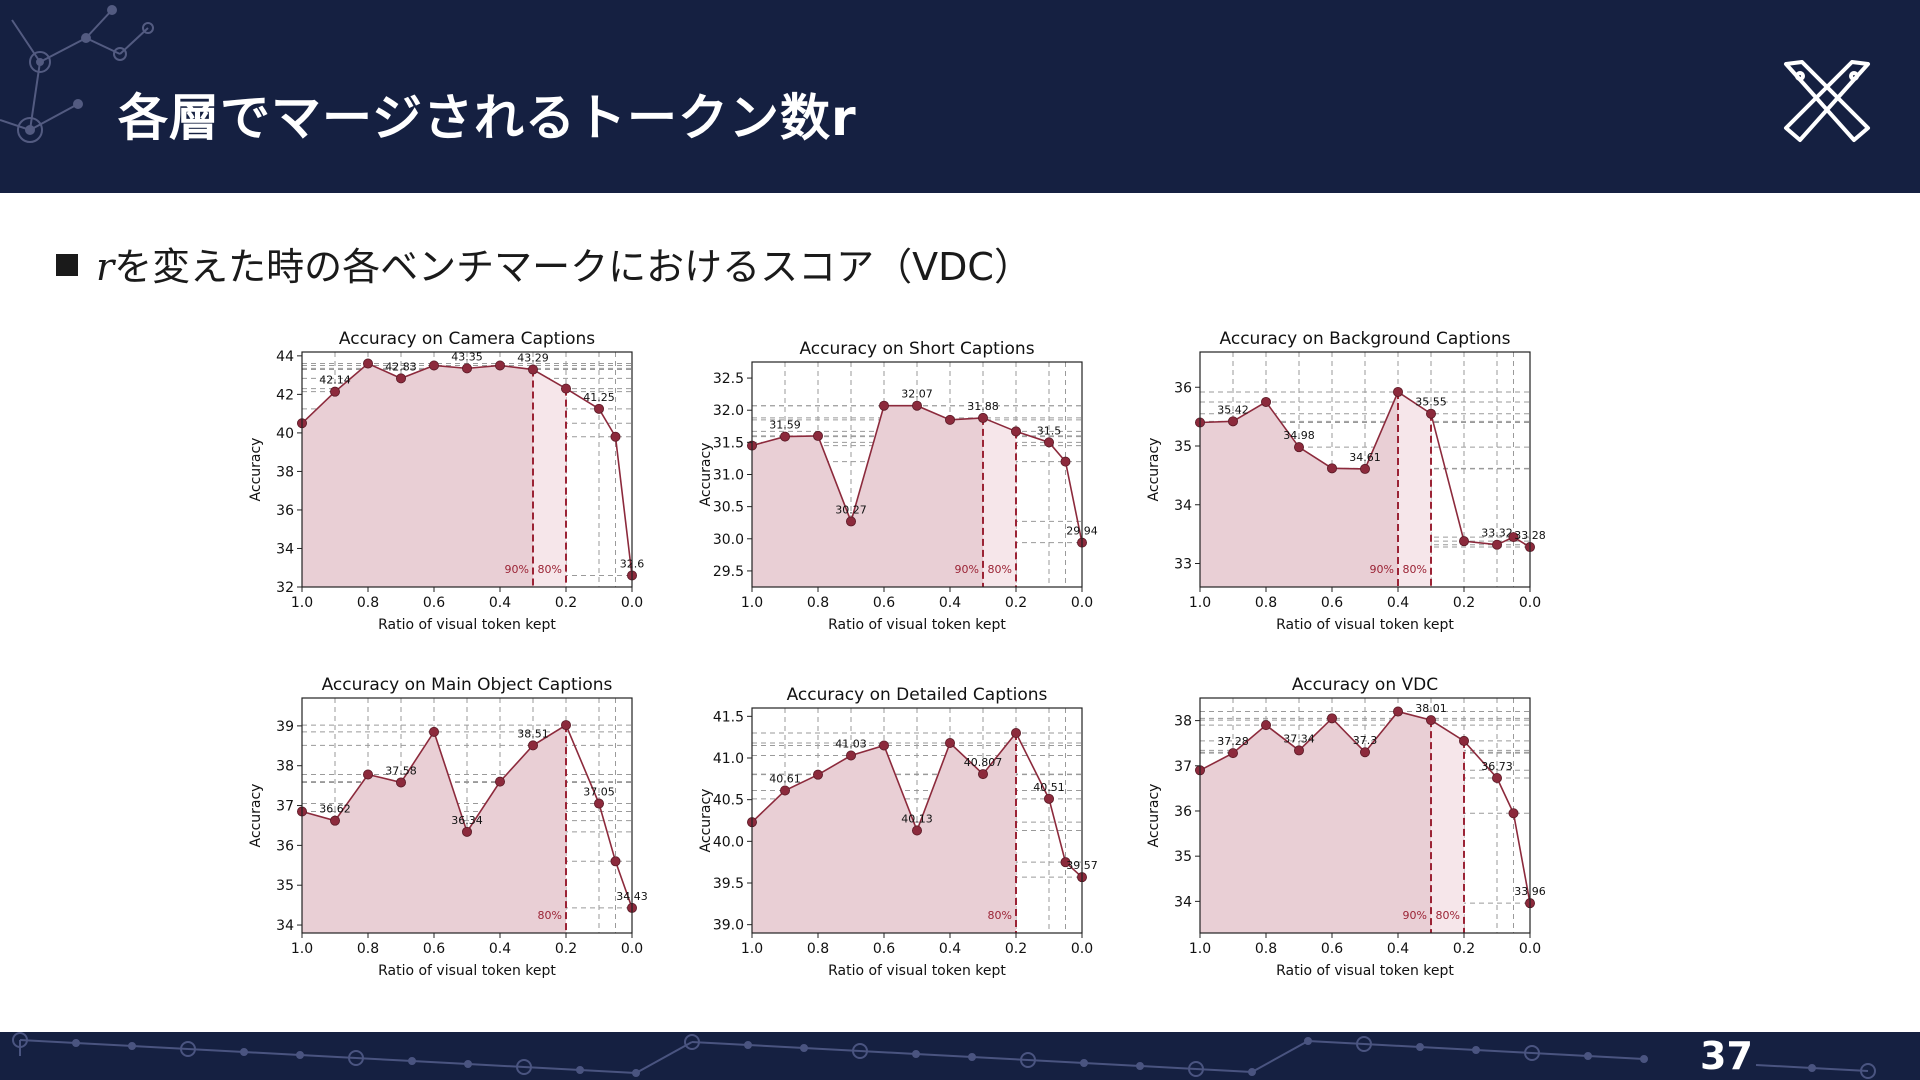 Image resolution: width=1920 pixels, height=1080 pixels. I want to click on bullet-square-icon, so click(67, 265).